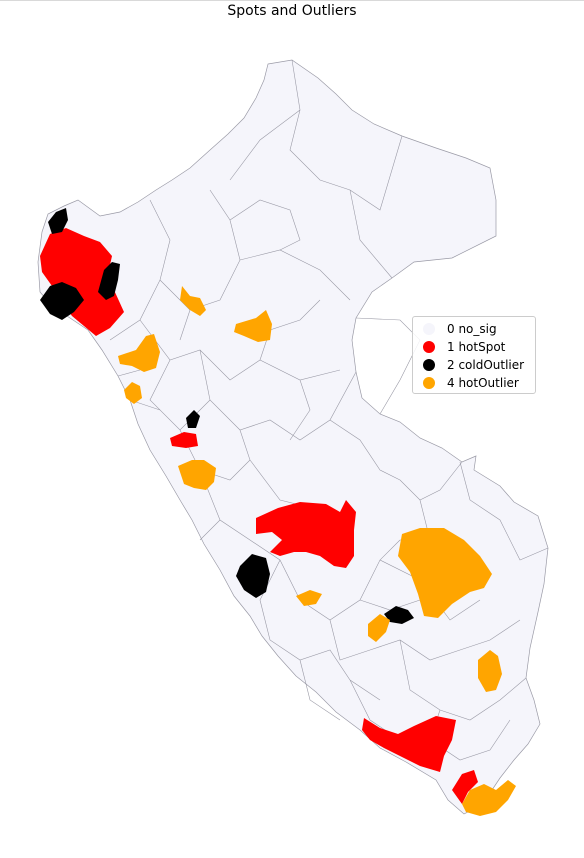 The image size is (584, 858). What do you see at coordinates (472, 329) in the screenshot?
I see `legend-label-no-sig: 0 no_sig` at bounding box center [472, 329].